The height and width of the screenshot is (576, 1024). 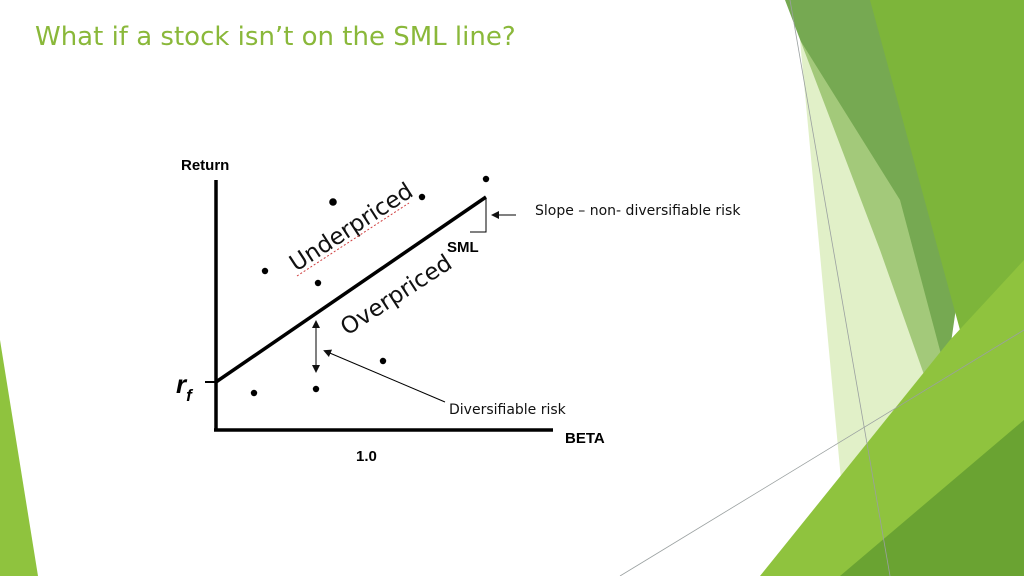 I want to click on slide-title: What if a stock isn’t on the SML line?, so click(x=275, y=37).